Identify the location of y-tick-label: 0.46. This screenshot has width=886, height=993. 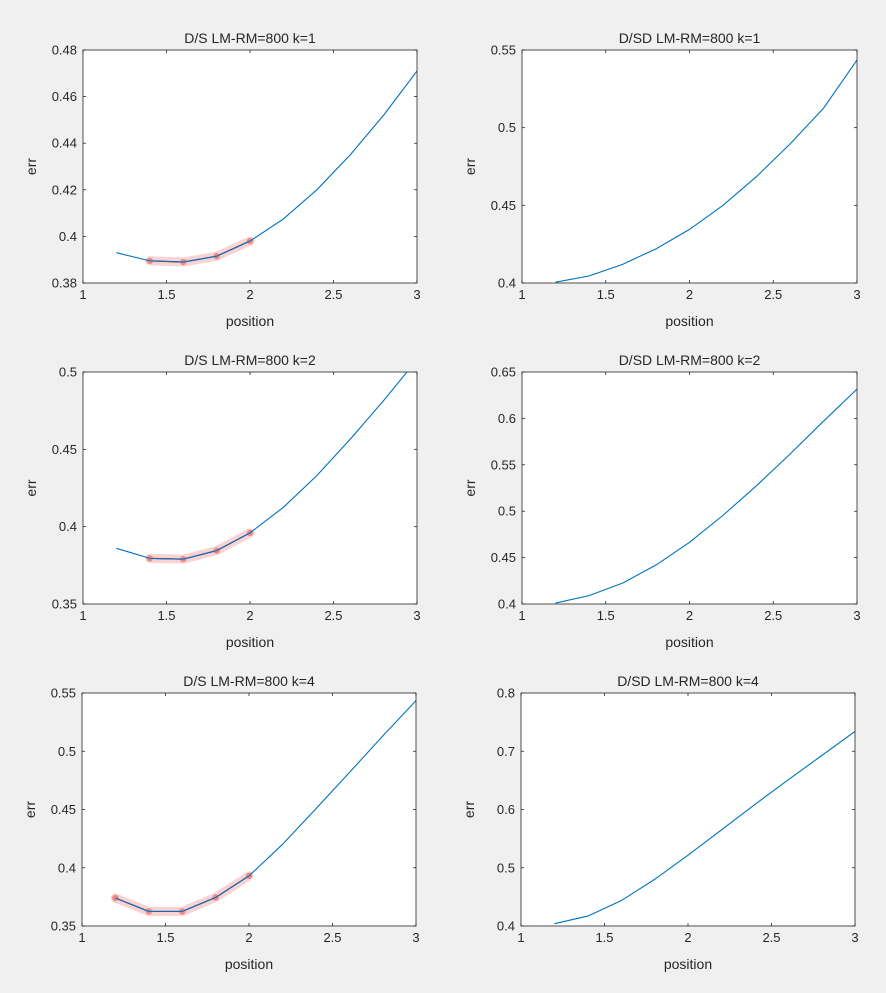
(64, 96).